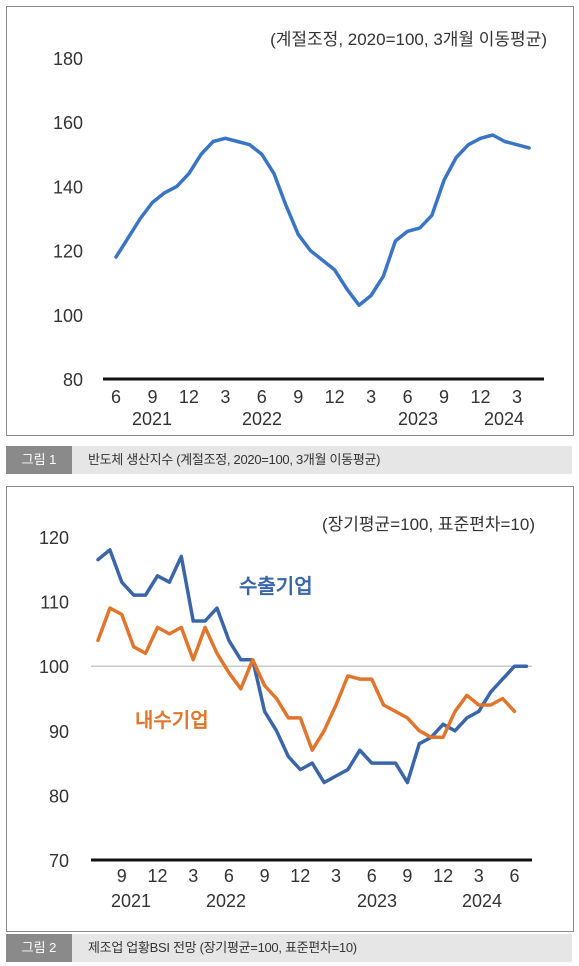 This screenshot has height=966, width=579. Describe the element at coordinates (68, 123) in the screenshot. I see `y-tick-label: 160` at that location.